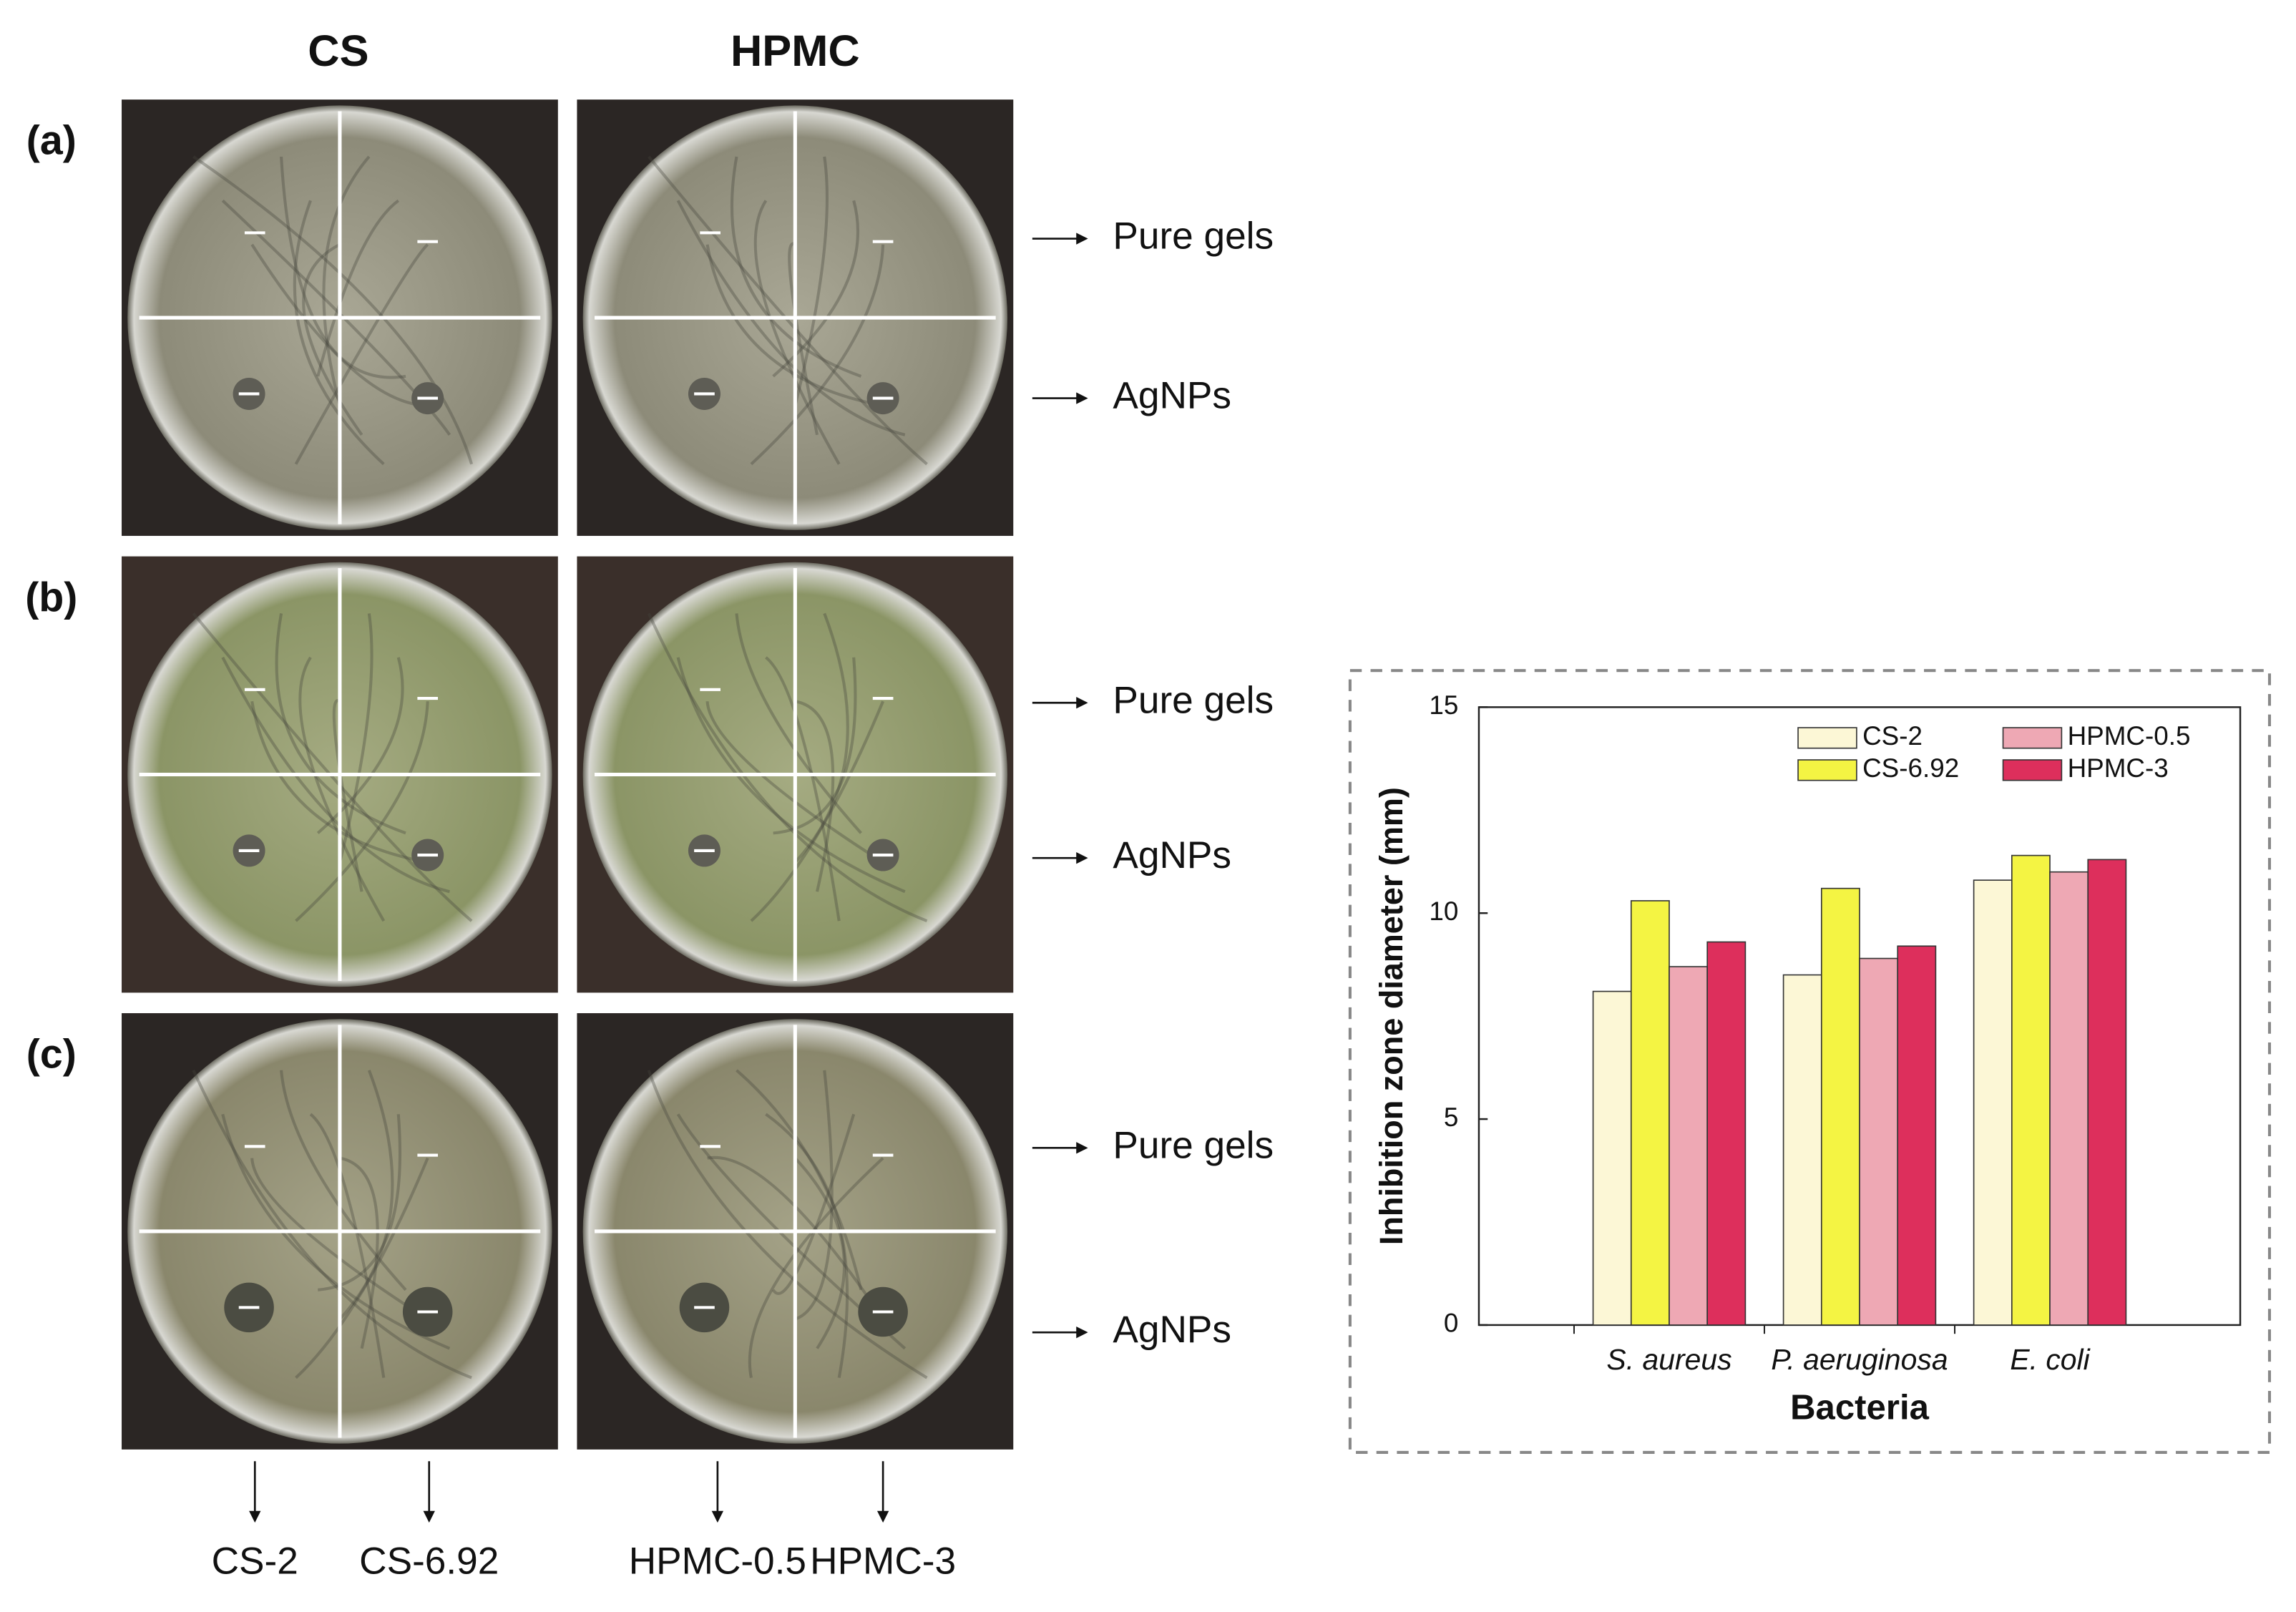  I want to click on legend-label: CS-2, so click(1892, 736).